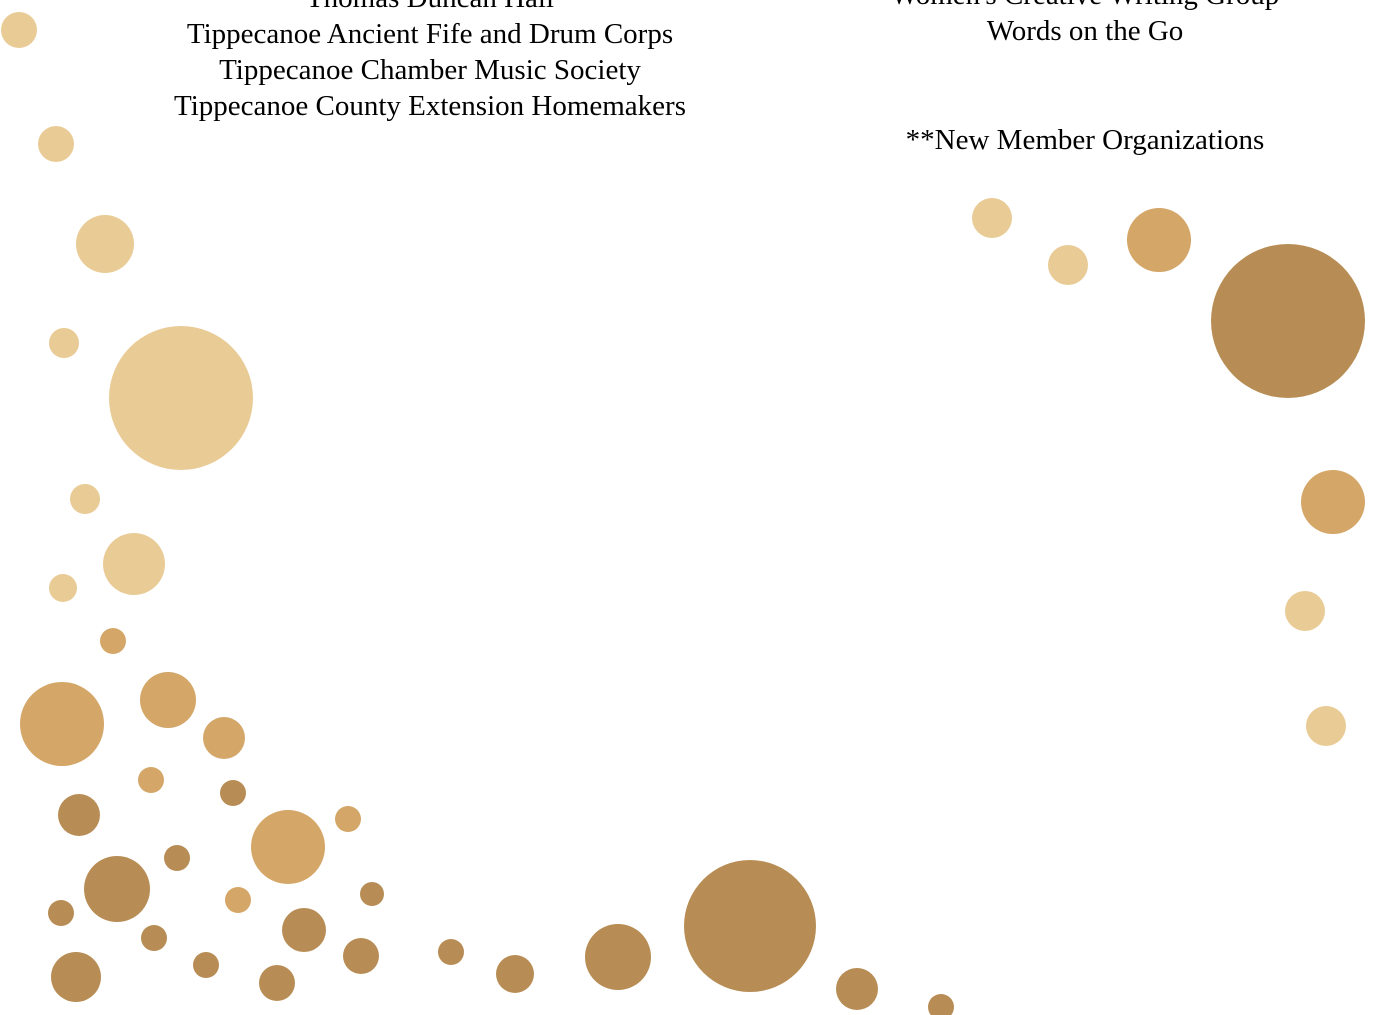 The height and width of the screenshot is (1015, 1373). Describe the element at coordinates (430, 70) in the screenshot. I see `org-tippecanoe-chamber-music: Tippecanoe Chamber Music Society` at that location.